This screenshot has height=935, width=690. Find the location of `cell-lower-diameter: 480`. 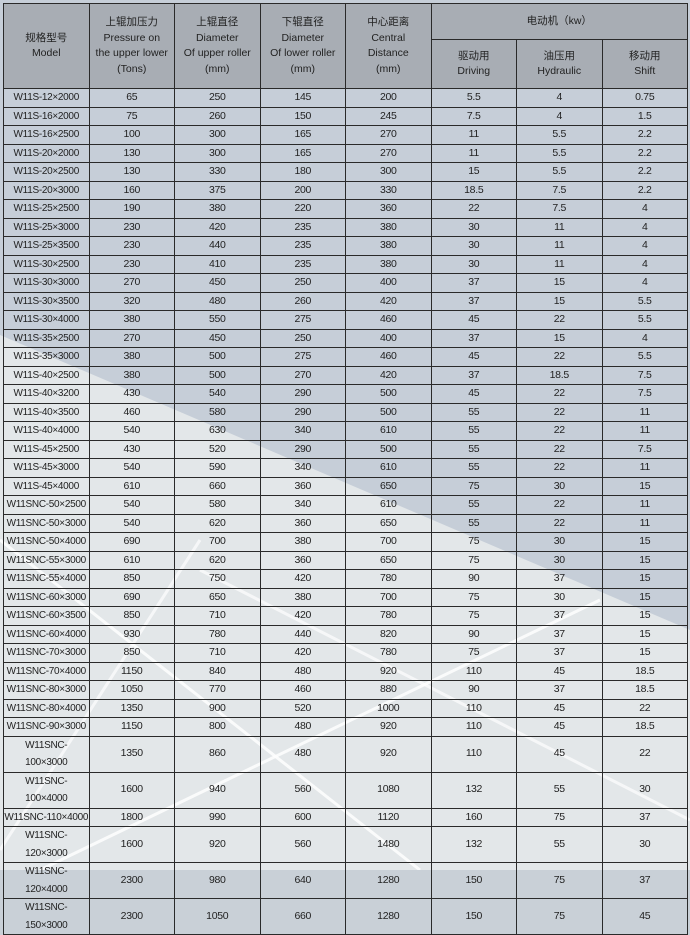

cell-lower-diameter: 480 is located at coordinates (302, 727).